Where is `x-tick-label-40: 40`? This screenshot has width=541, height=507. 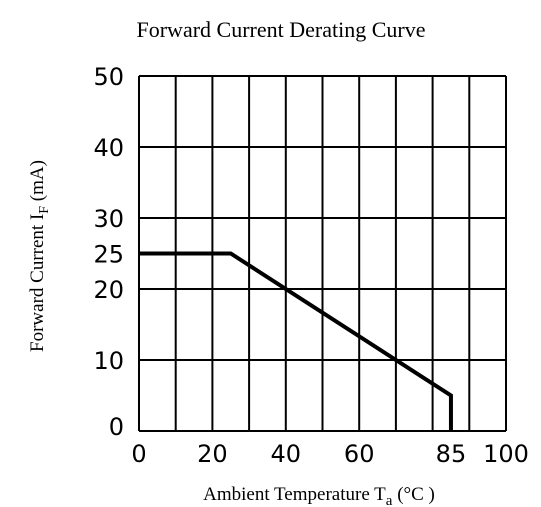
x-tick-label-40: 40 is located at coordinates (286, 454).